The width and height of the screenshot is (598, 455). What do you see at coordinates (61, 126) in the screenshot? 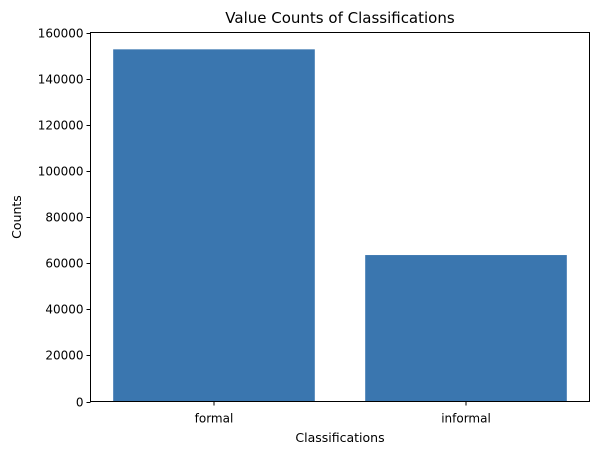
I see `y-tick-label: 120000` at bounding box center [61, 126].